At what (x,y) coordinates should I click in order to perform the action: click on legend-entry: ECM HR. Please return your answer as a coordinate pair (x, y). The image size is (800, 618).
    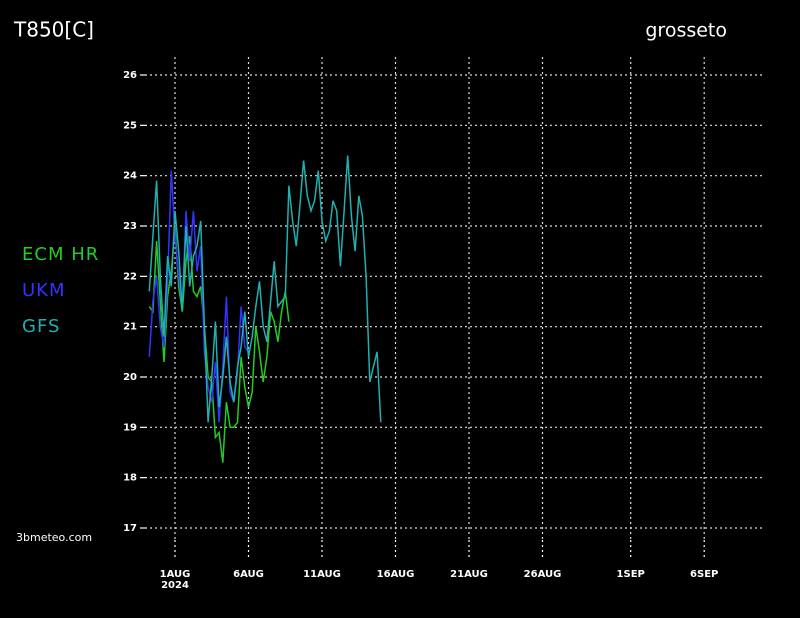
    Looking at the image, I should click on (60, 254).